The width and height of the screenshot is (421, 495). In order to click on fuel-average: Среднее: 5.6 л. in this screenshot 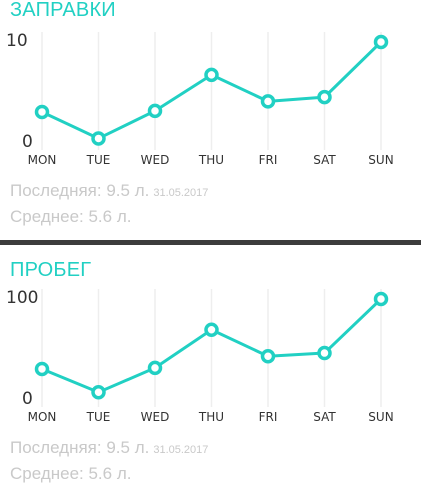, I will do `click(71, 216)`.